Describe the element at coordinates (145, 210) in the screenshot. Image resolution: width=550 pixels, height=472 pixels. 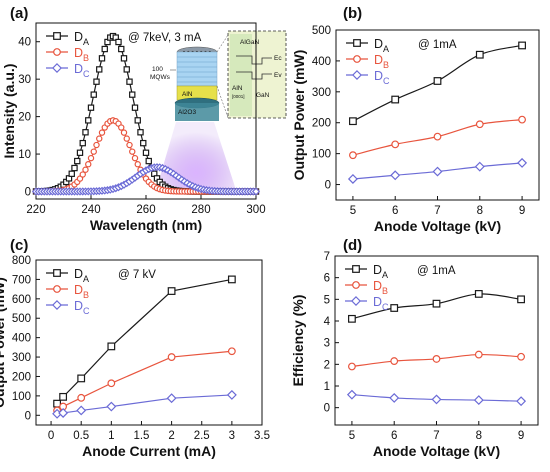
I see `x-tick-label: 260` at that location.